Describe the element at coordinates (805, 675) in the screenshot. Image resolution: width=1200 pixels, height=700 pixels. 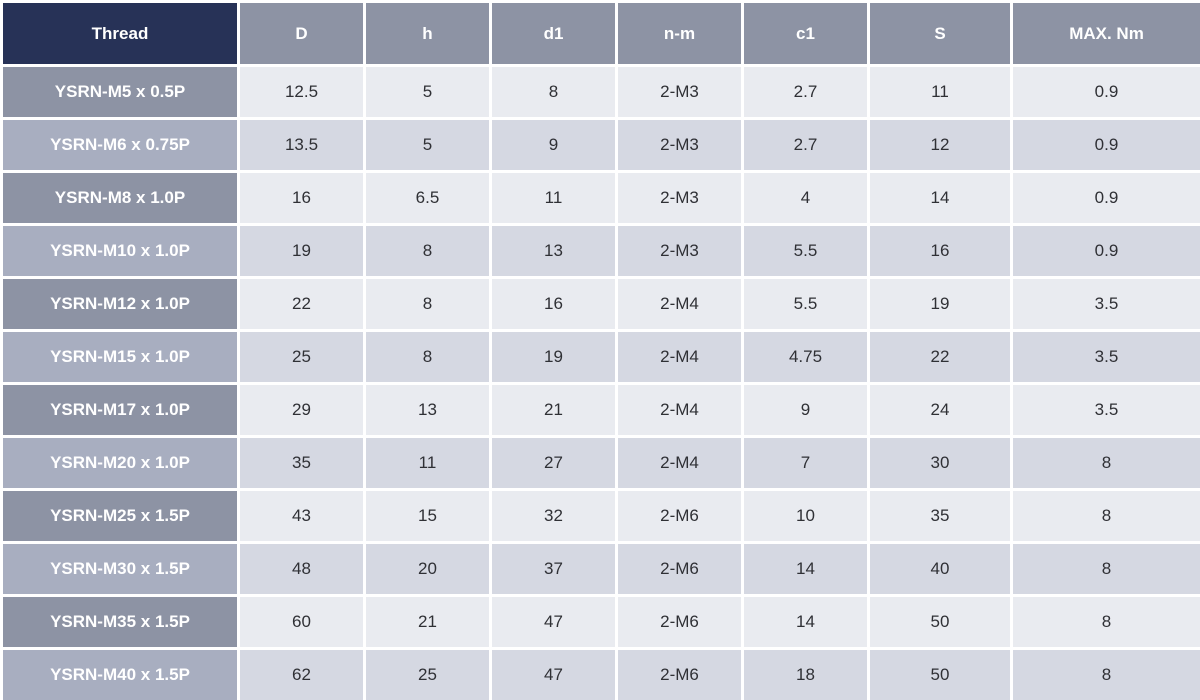
I see `data-cell: 18` at that location.